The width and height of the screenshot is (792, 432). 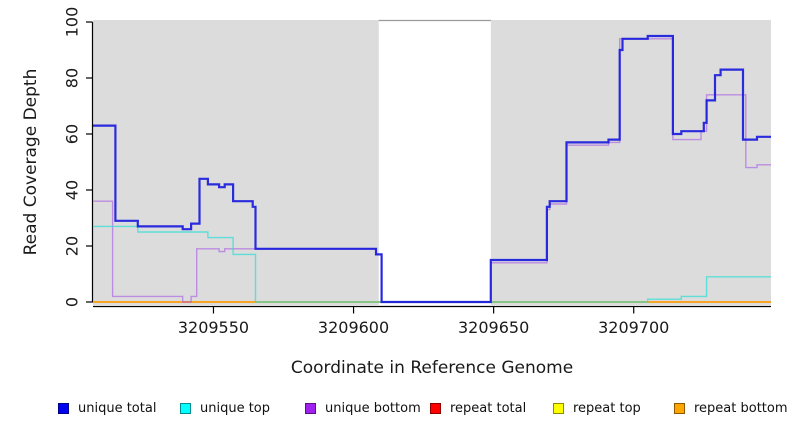 I want to click on x-tick-label: 3209700, so click(x=633, y=327).